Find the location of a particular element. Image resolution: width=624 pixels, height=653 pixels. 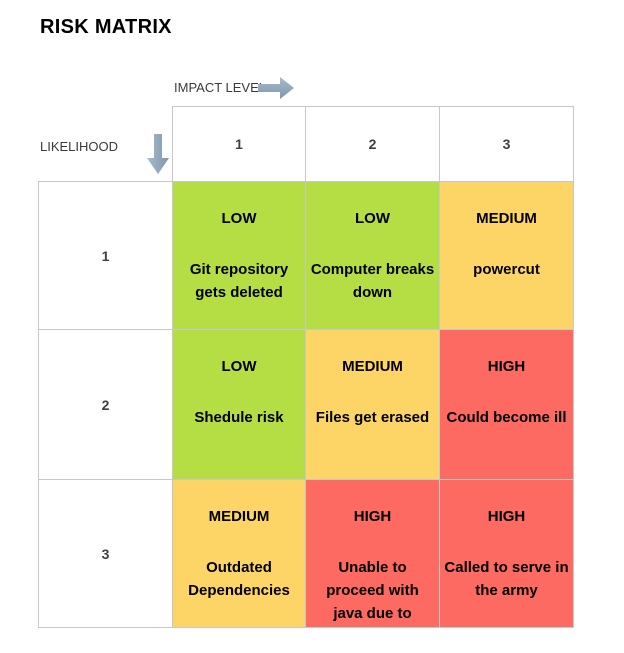

impact-level-2-header: 2 is located at coordinates (372, 144).